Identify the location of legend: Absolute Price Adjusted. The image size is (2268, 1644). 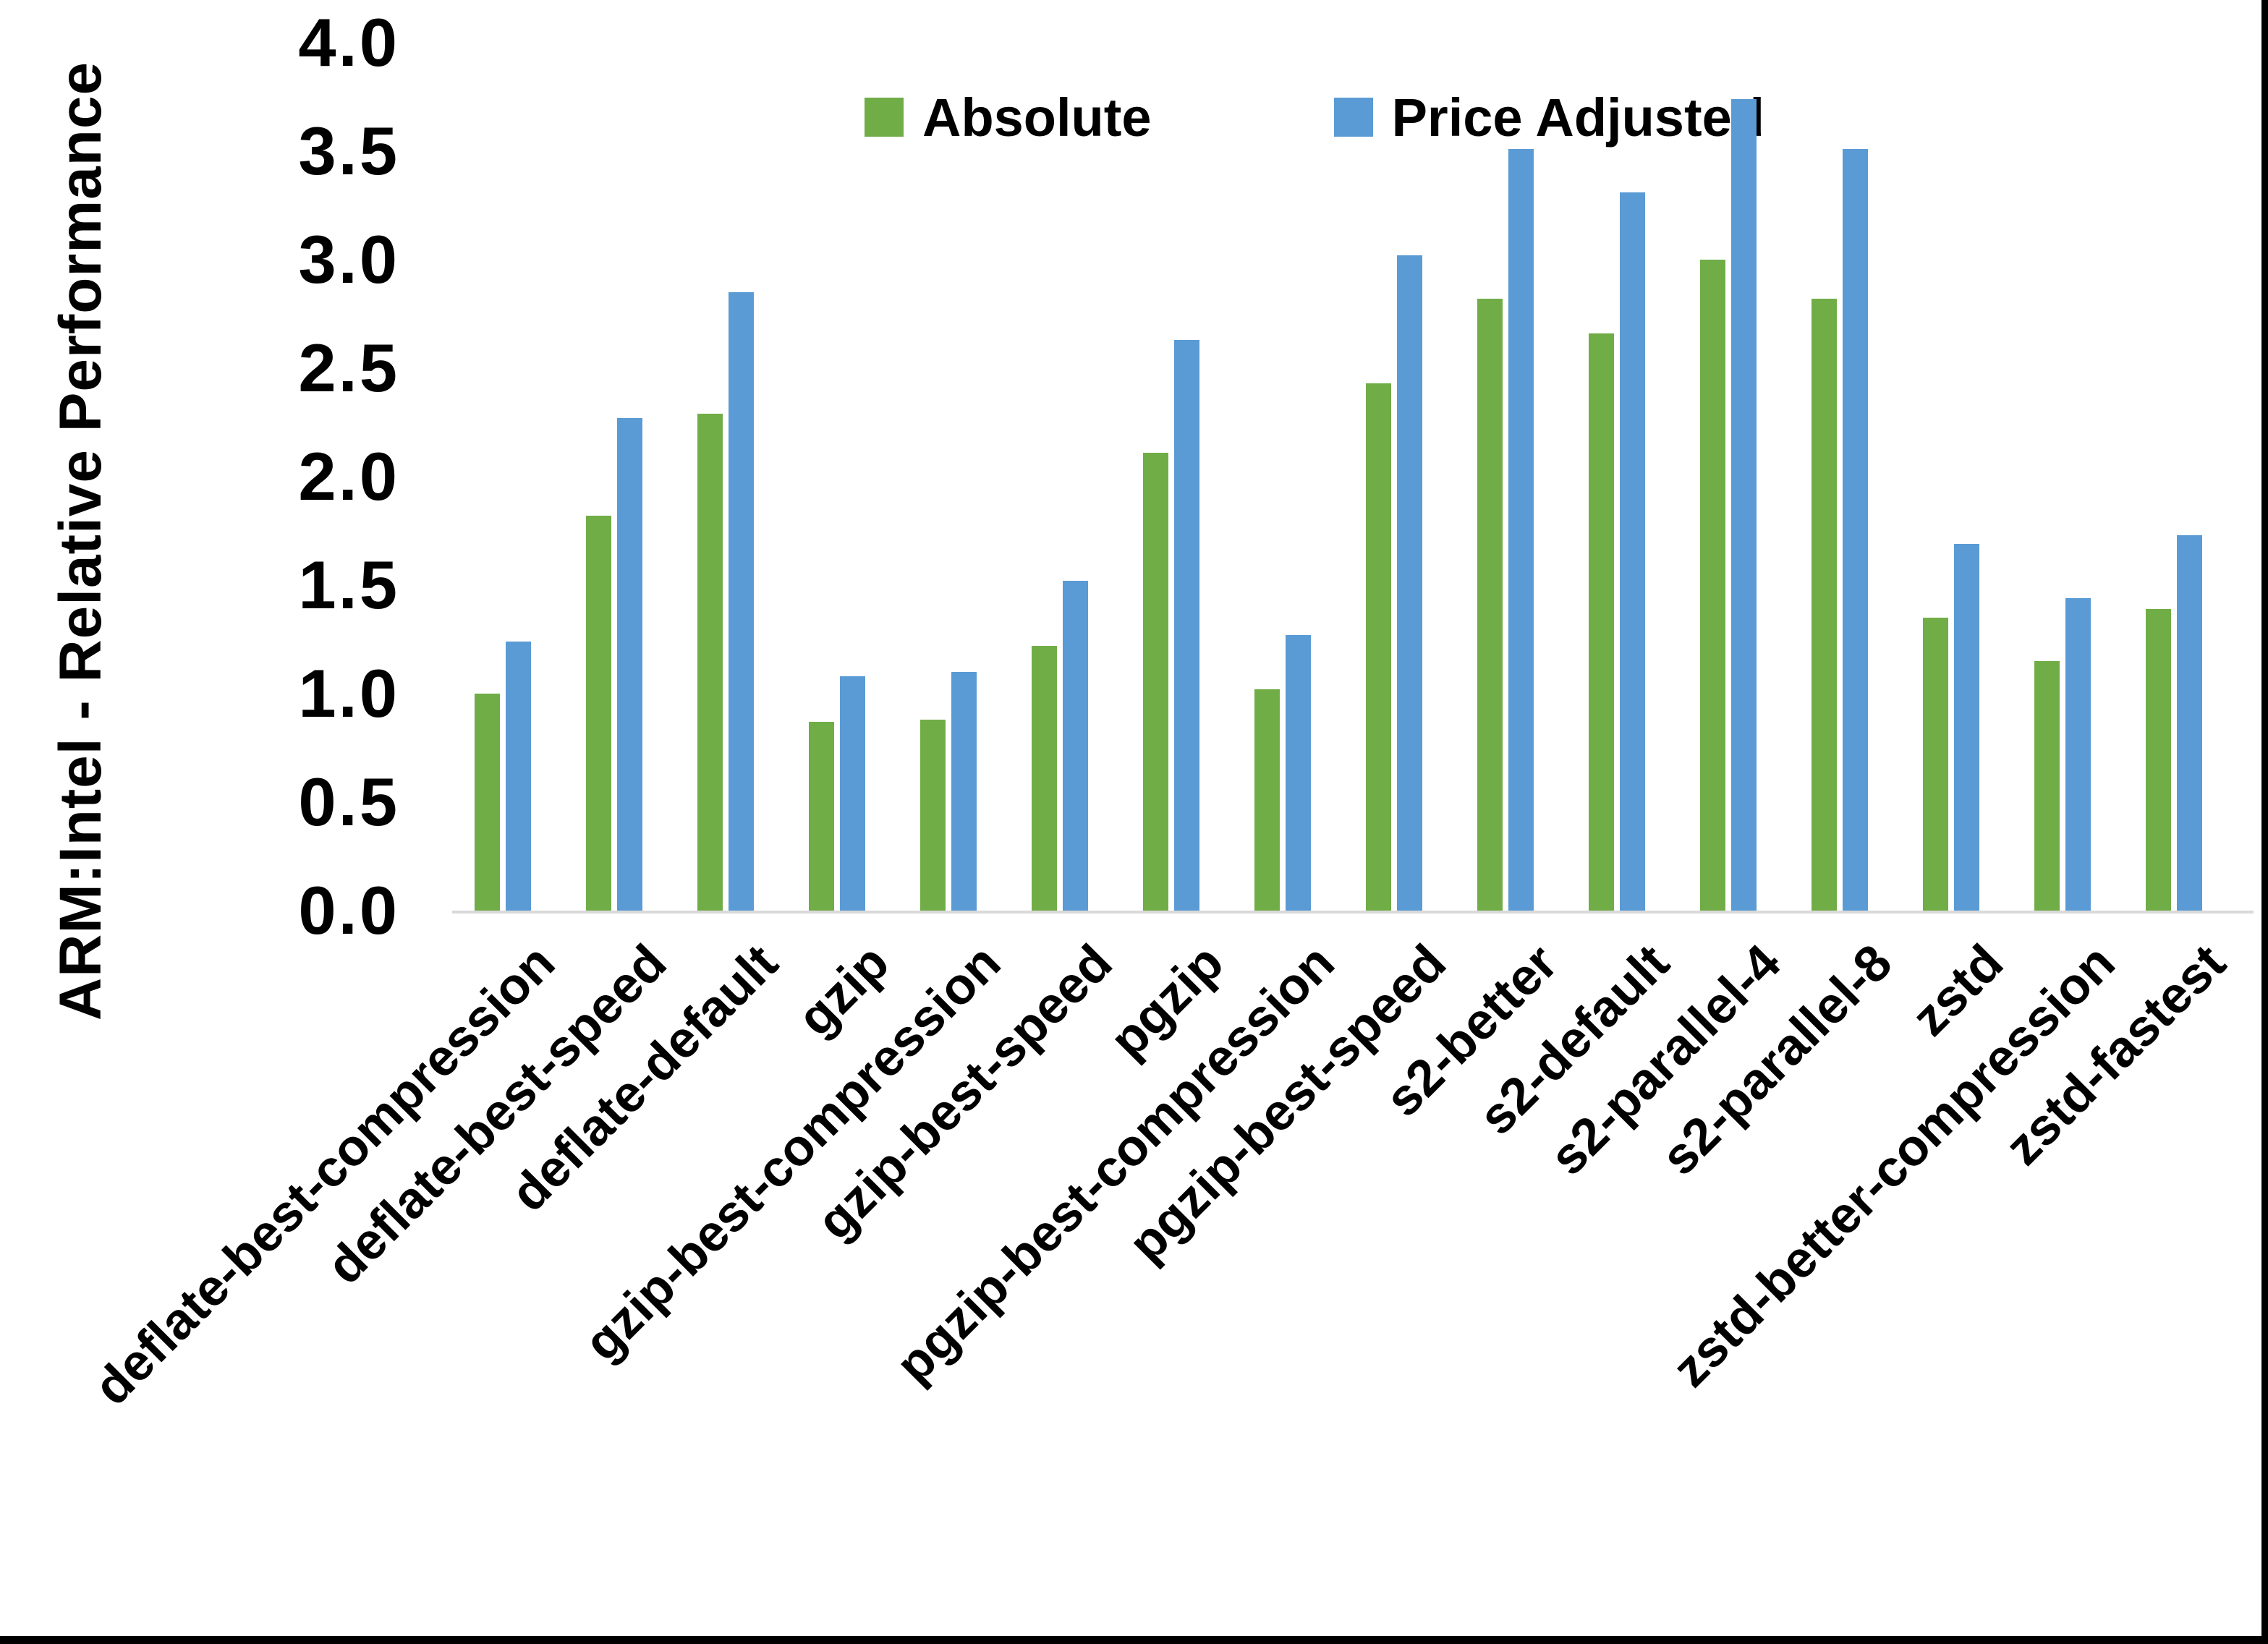
(1314, 117).